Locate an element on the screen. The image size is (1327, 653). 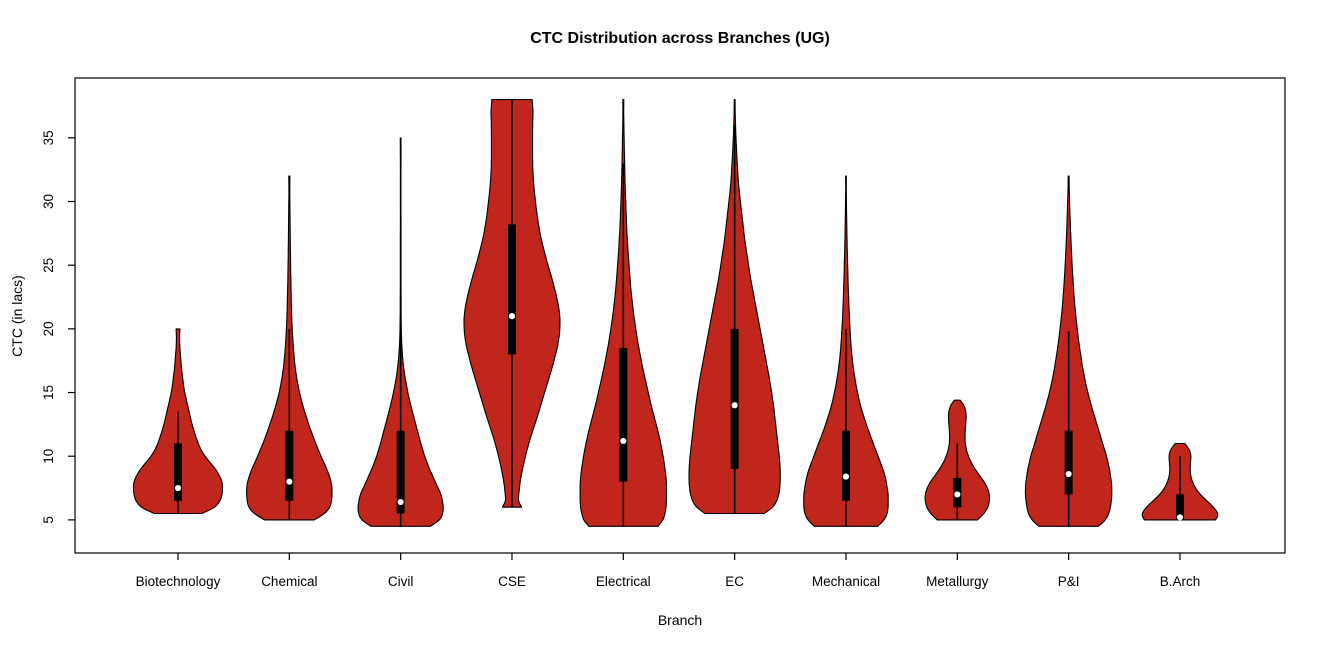
violin-chemical is located at coordinates (289, 348).